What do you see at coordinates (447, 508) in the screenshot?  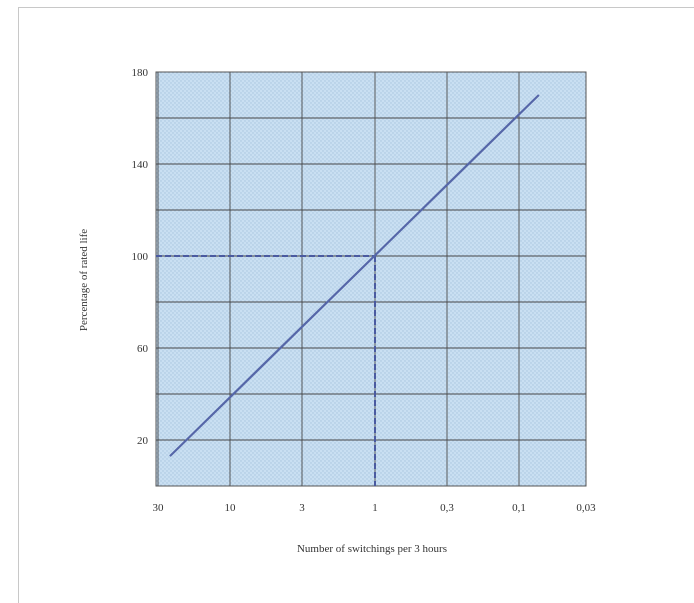 I see `x-tick-label: 0,3` at bounding box center [447, 508].